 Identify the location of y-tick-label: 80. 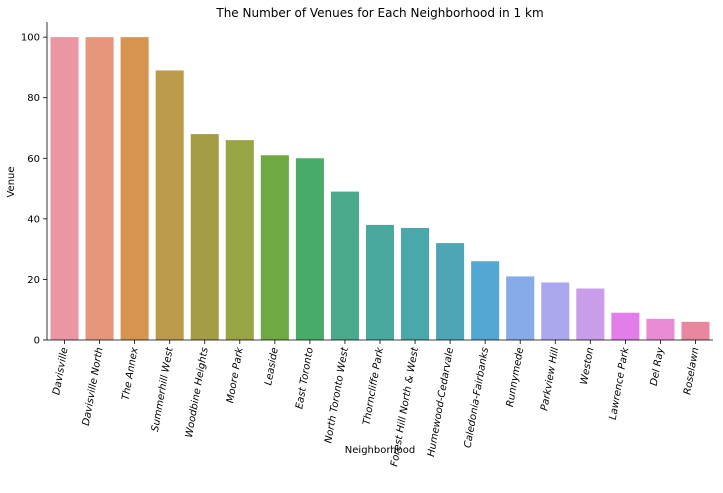
(33, 98).